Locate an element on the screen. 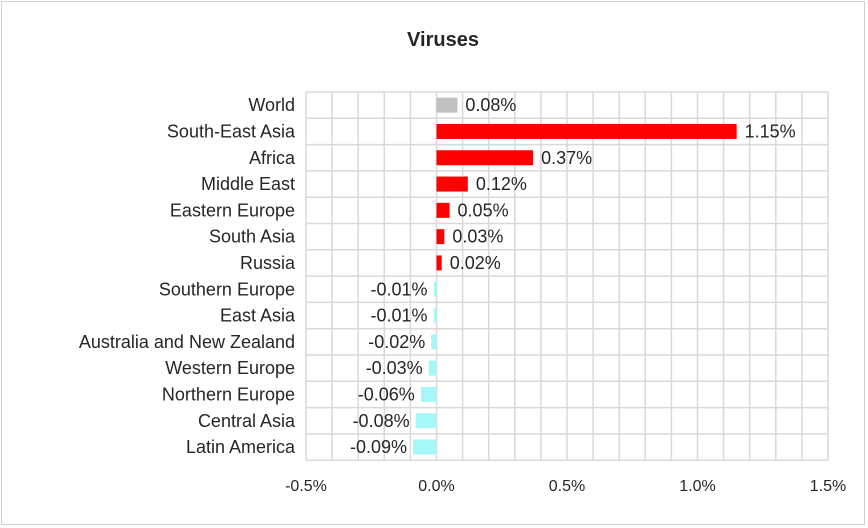 This screenshot has height=528, width=868. bar-australia-and-new-zealand is located at coordinates (434, 342).